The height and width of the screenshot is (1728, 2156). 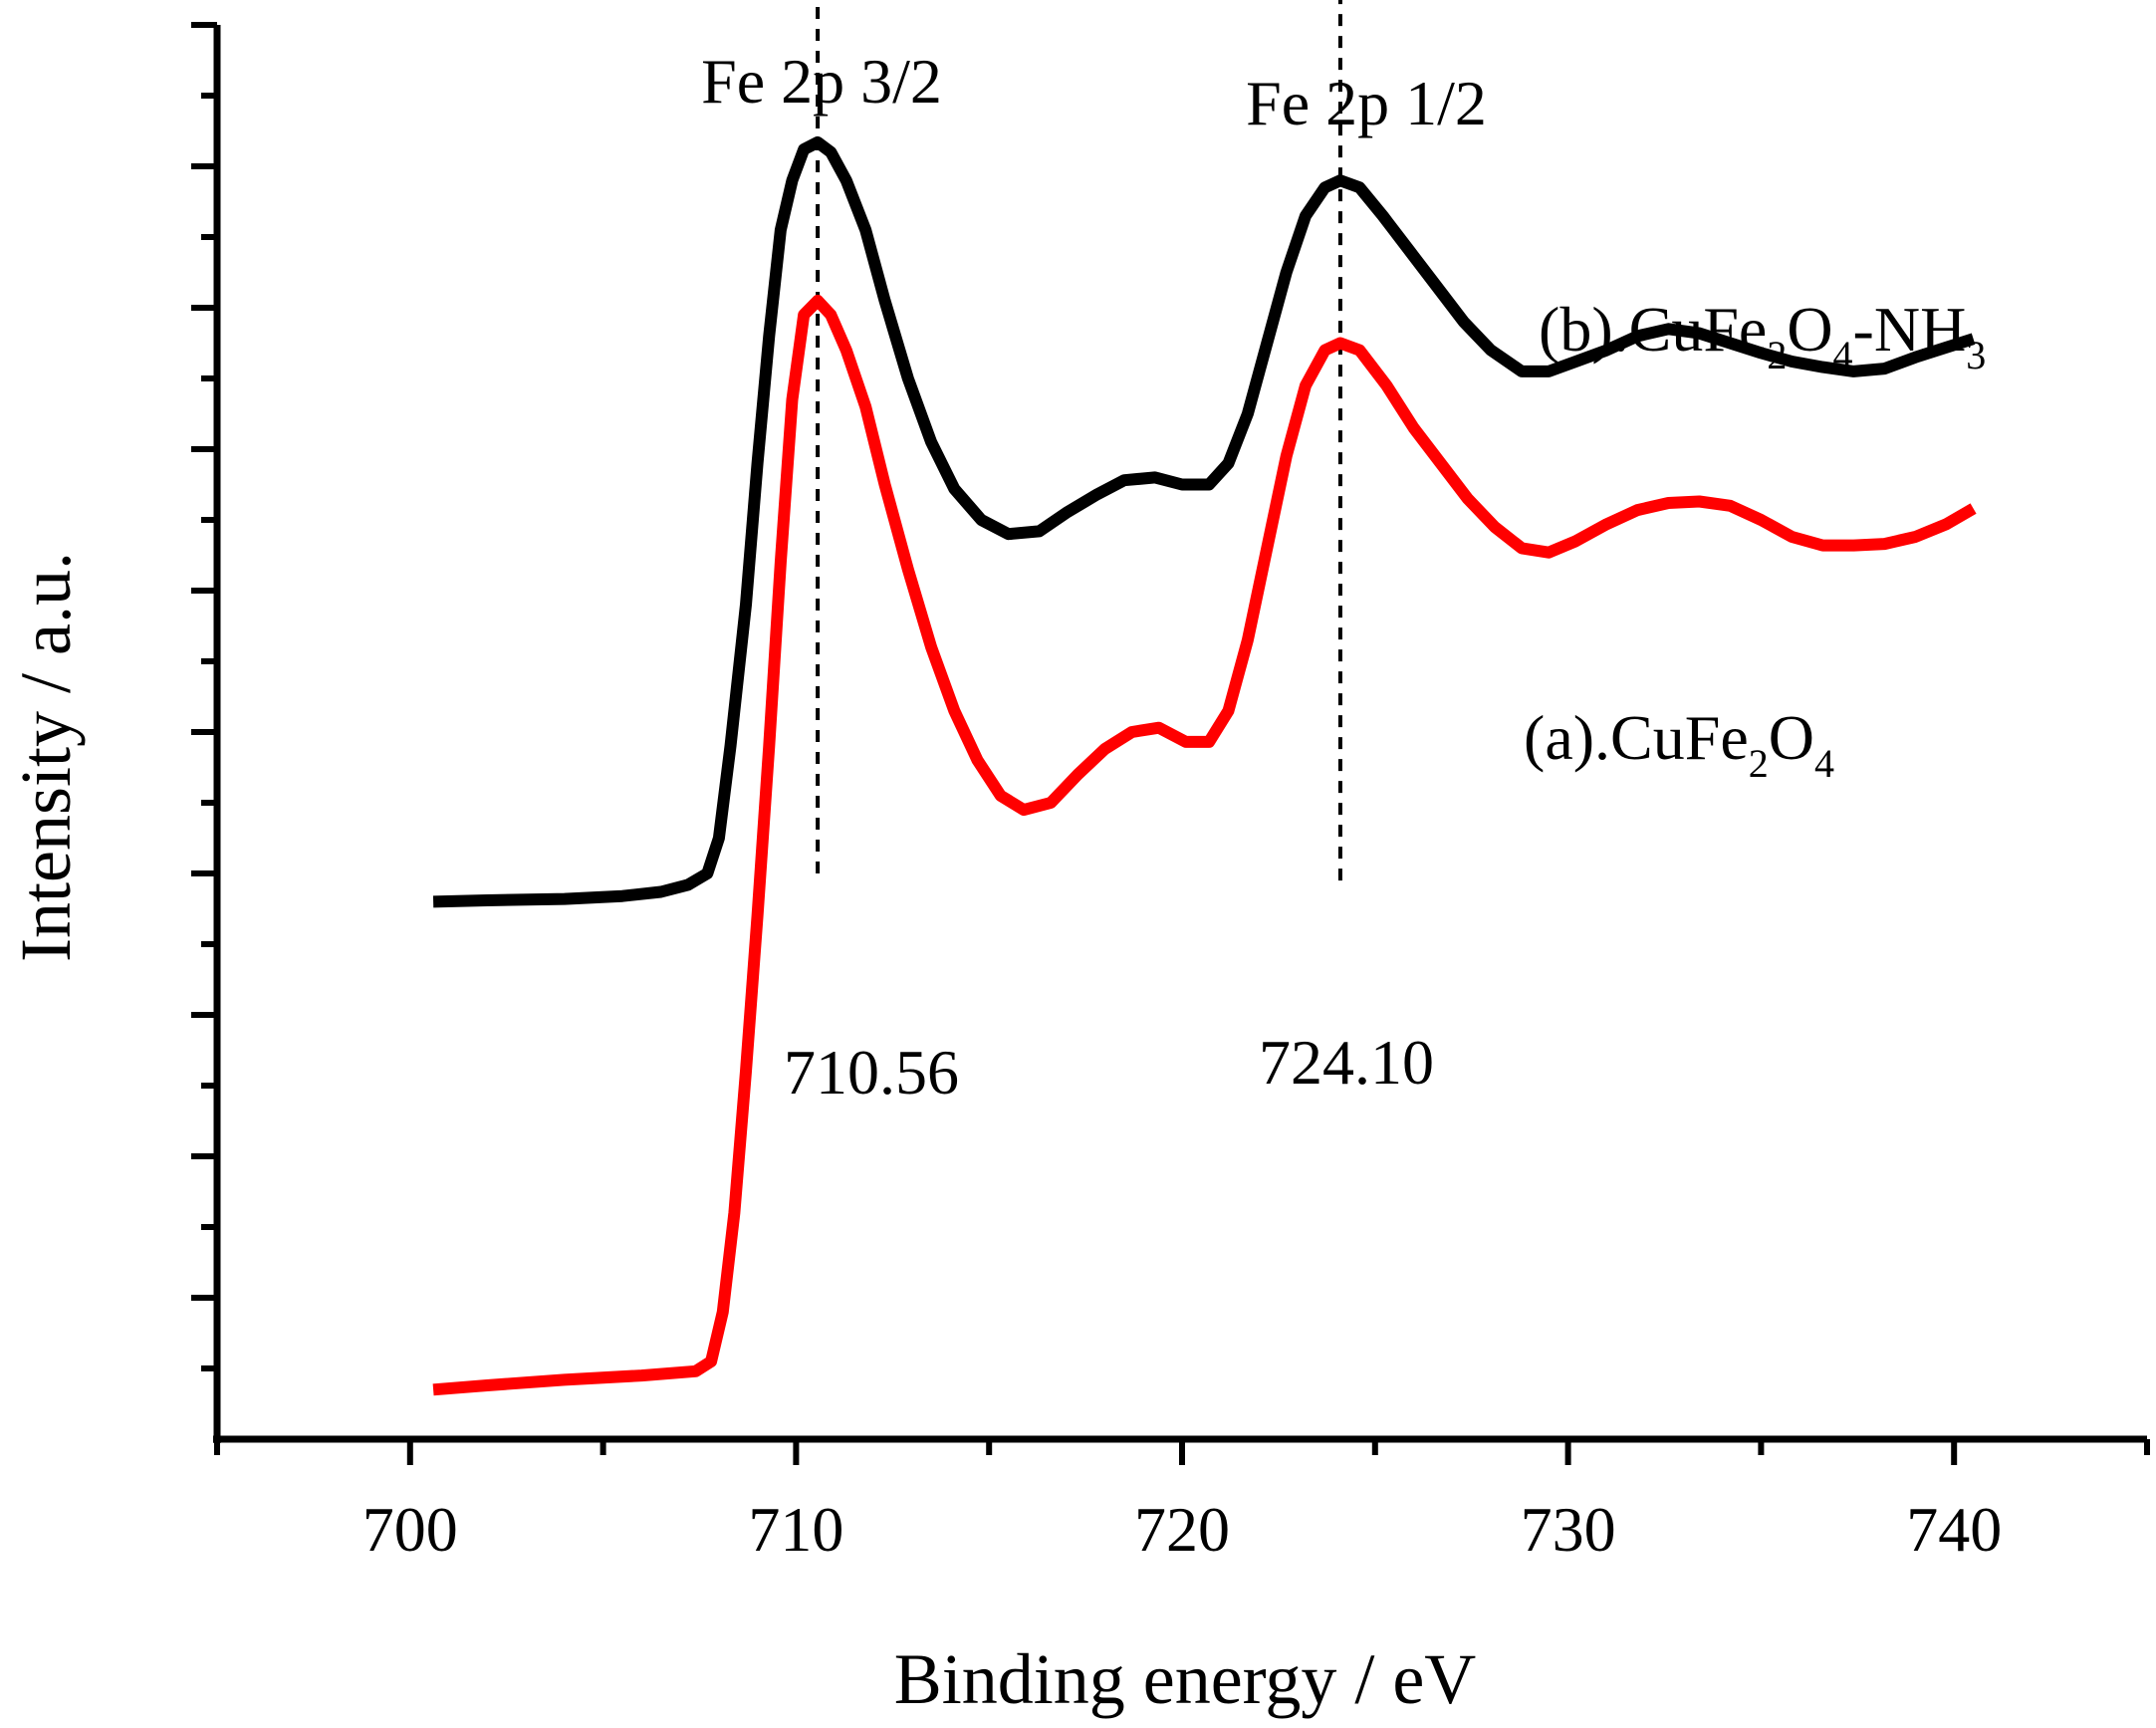 I want to click on series-label-b-part1: (b).CuFe, so click(x=1653, y=329).